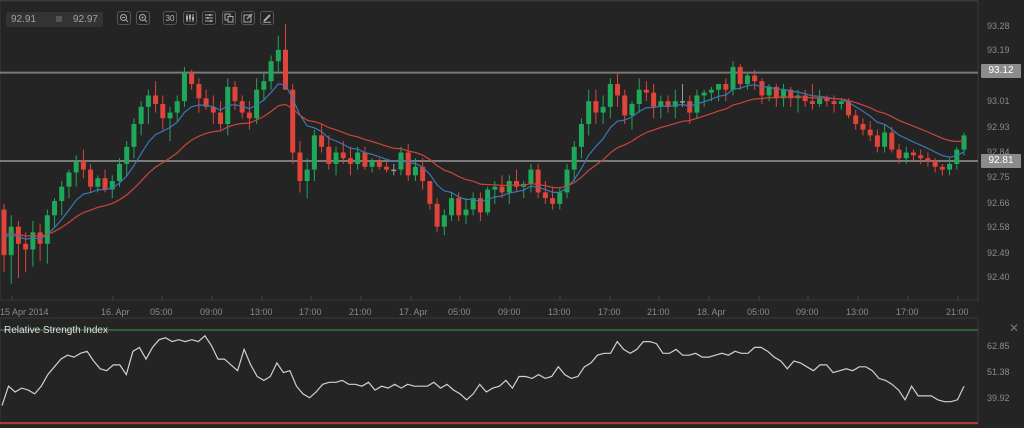 The height and width of the screenshot is (428, 1024). Describe the element at coordinates (998, 398) in the screenshot. I see `rsi-tick-label: 39.92` at that location.